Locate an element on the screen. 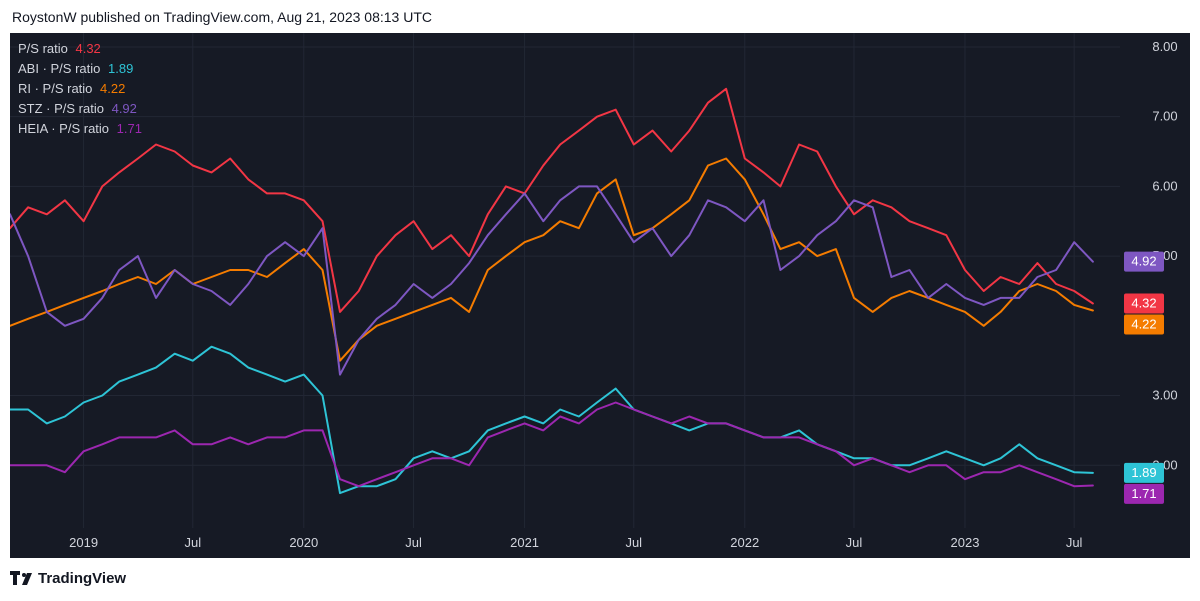  y-tick-label-4: 3.00 is located at coordinates (1164, 395).